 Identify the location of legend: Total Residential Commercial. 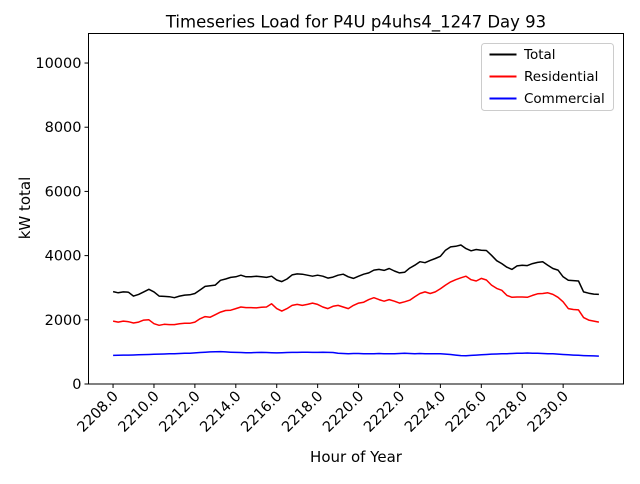
(547, 77).